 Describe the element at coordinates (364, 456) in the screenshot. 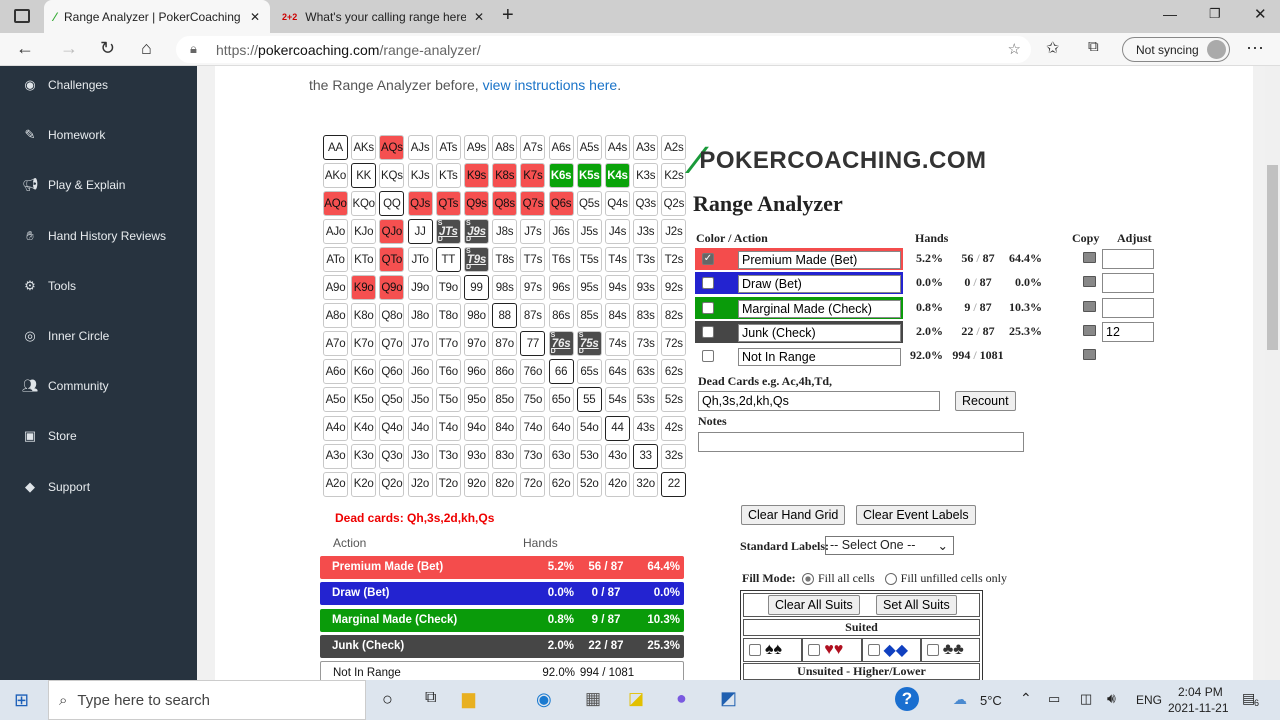

I see `hand-cell: K3o` at that location.